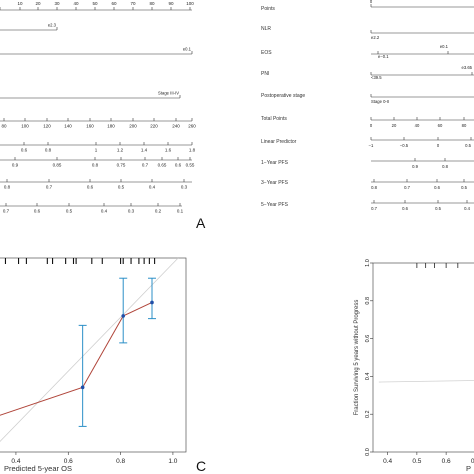 This screenshot has width=474, height=474. What do you see at coordinates (201, 223) in the screenshot?
I see `panel-letter-a: A` at bounding box center [201, 223].